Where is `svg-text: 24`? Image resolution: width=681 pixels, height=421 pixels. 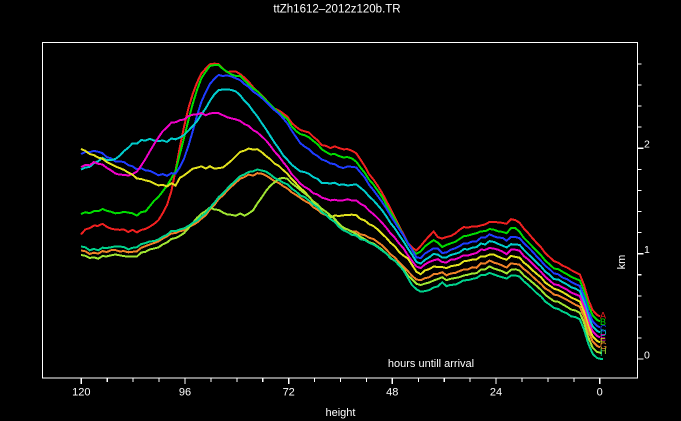
svg-text: 24 is located at coordinates (496, 393).